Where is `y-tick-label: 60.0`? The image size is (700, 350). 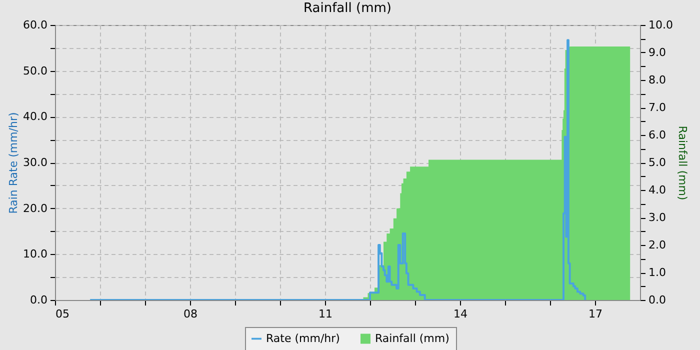
y-tick-label: 60.0 is located at coordinates (35, 25).